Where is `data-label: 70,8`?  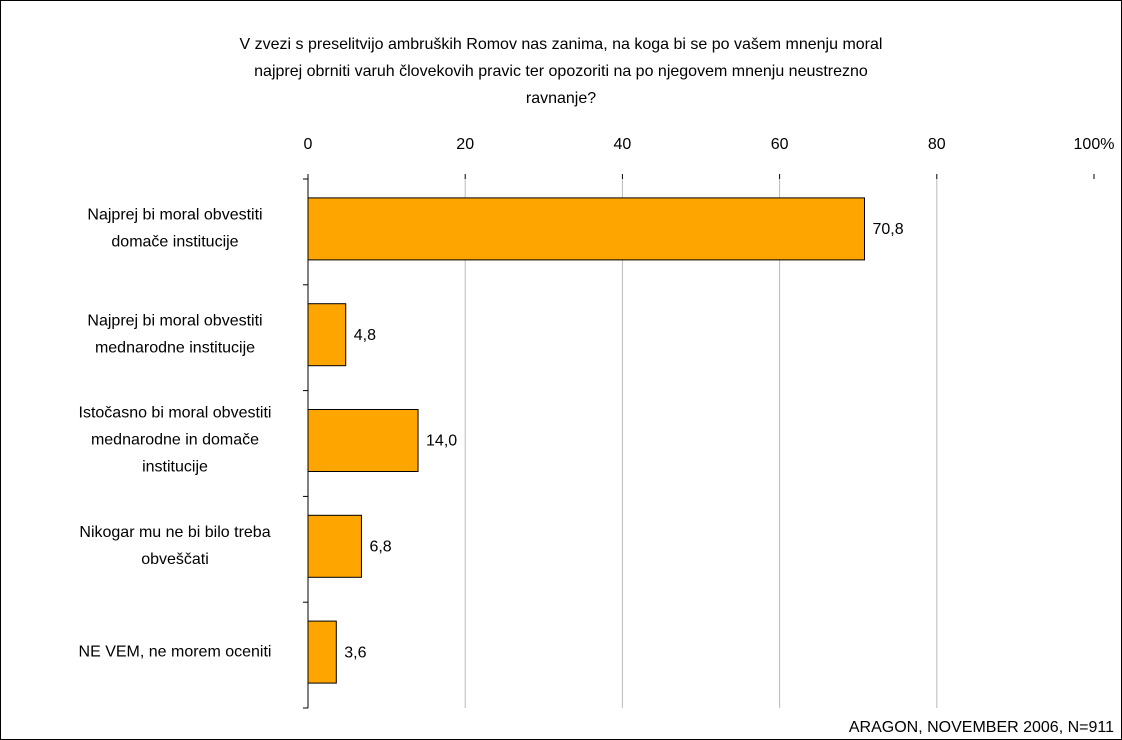
data-label: 70,8 is located at coordinates (887, 229).